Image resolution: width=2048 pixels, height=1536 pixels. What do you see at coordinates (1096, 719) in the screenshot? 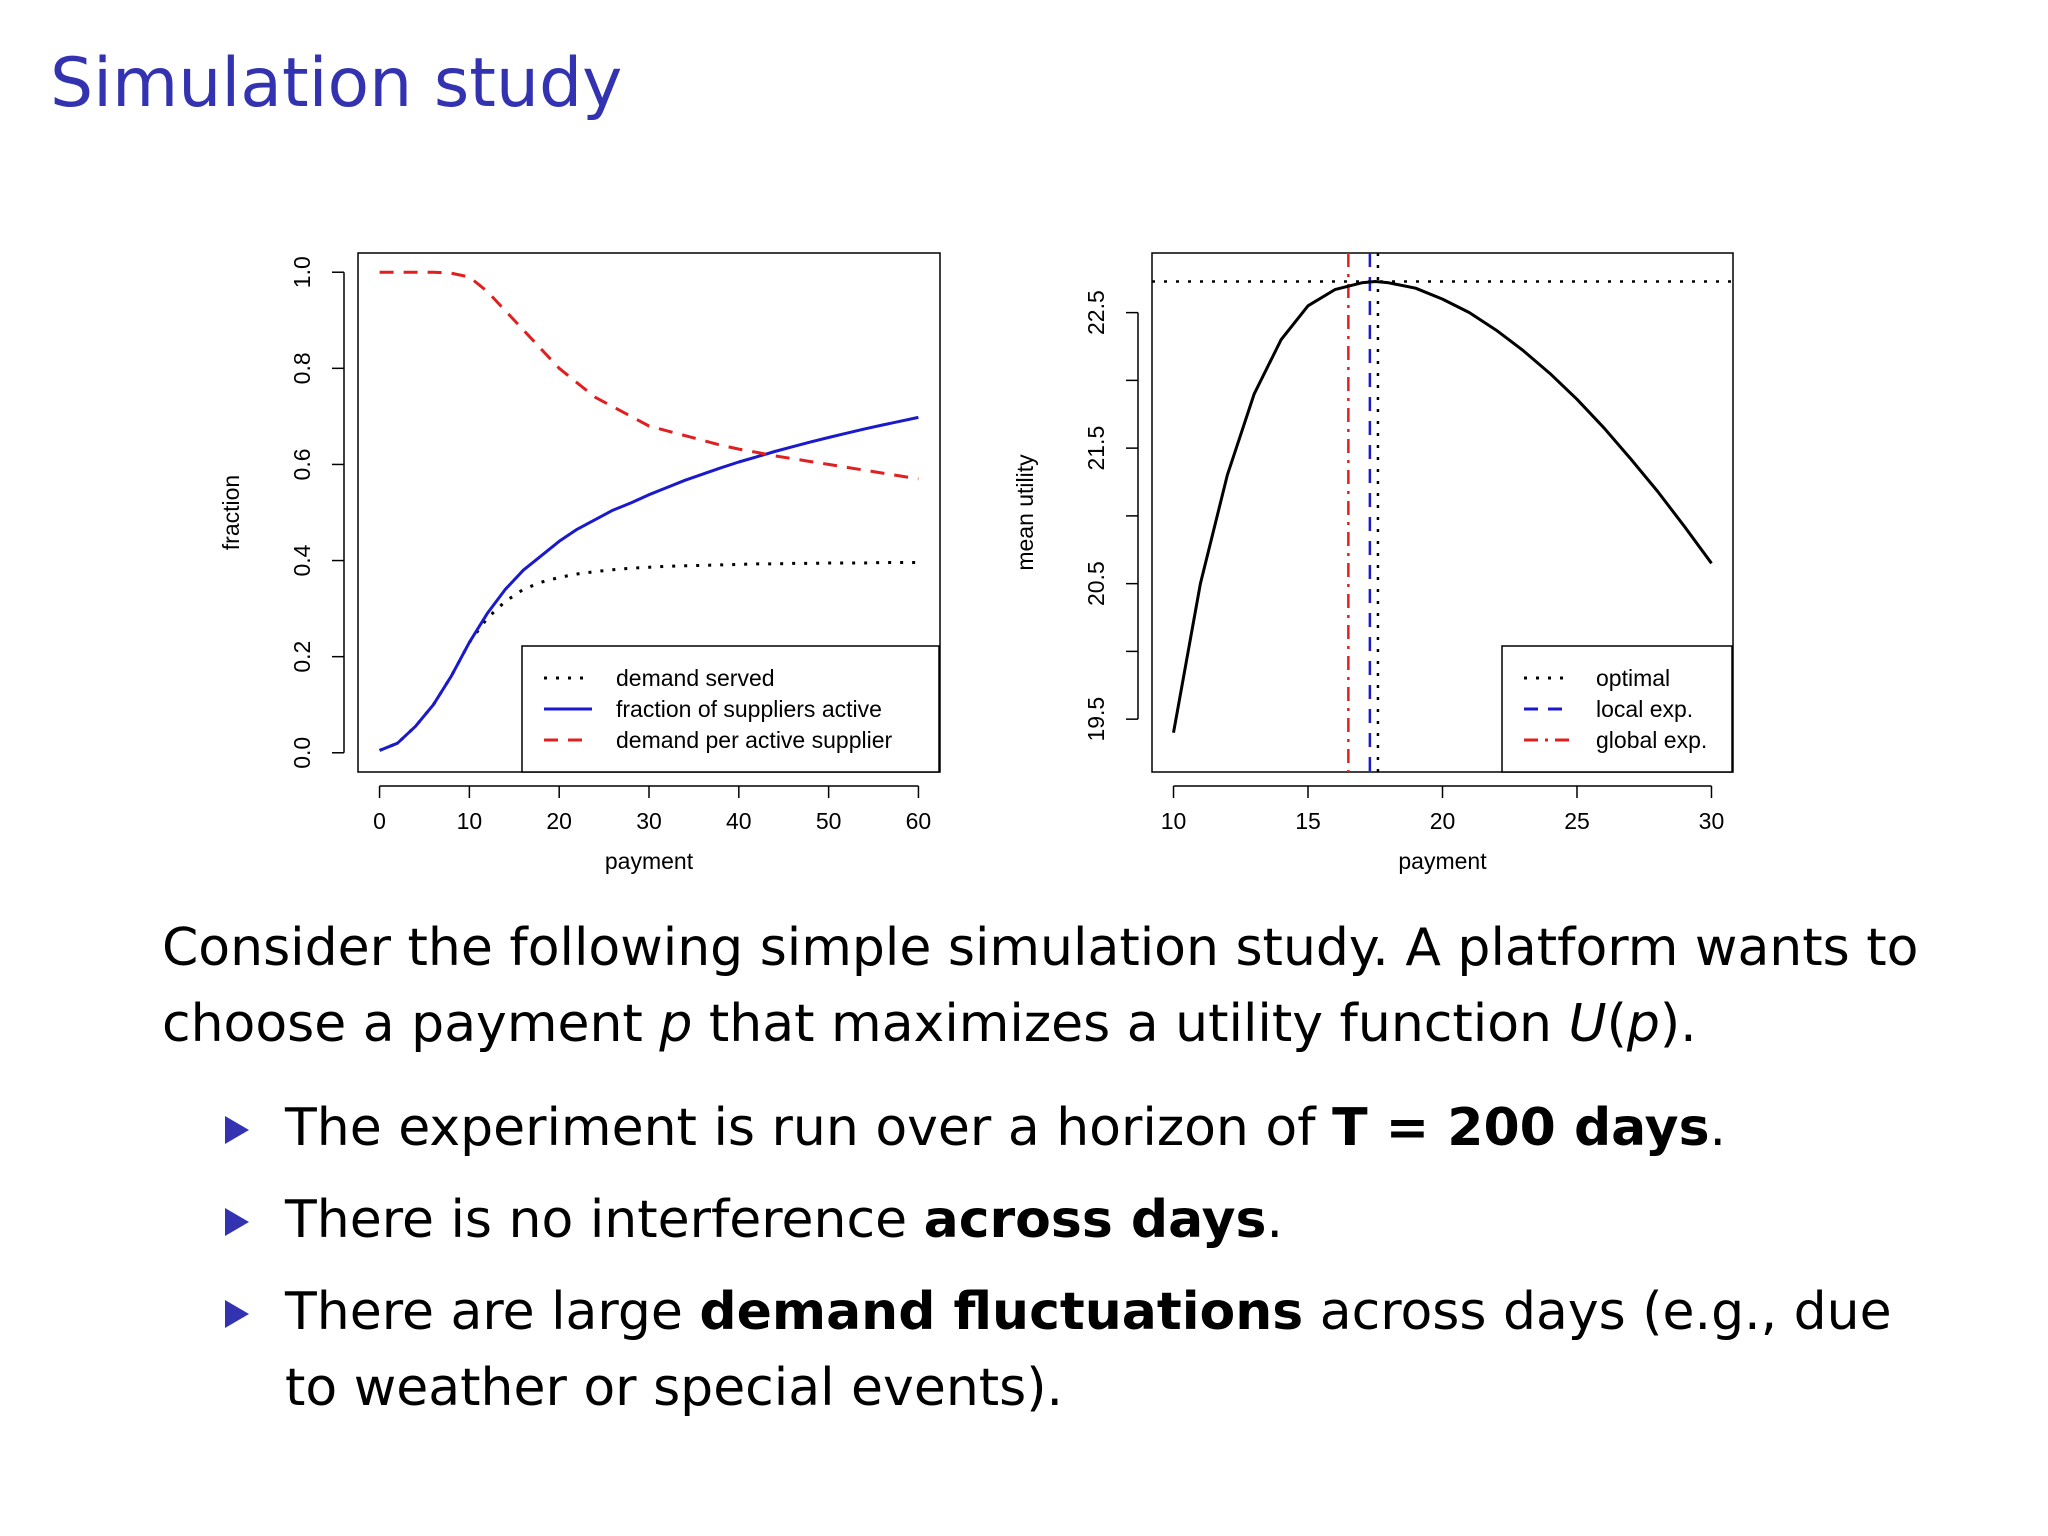
I see `y-tick-label: 19.5` at bounding box center [1096, 719].